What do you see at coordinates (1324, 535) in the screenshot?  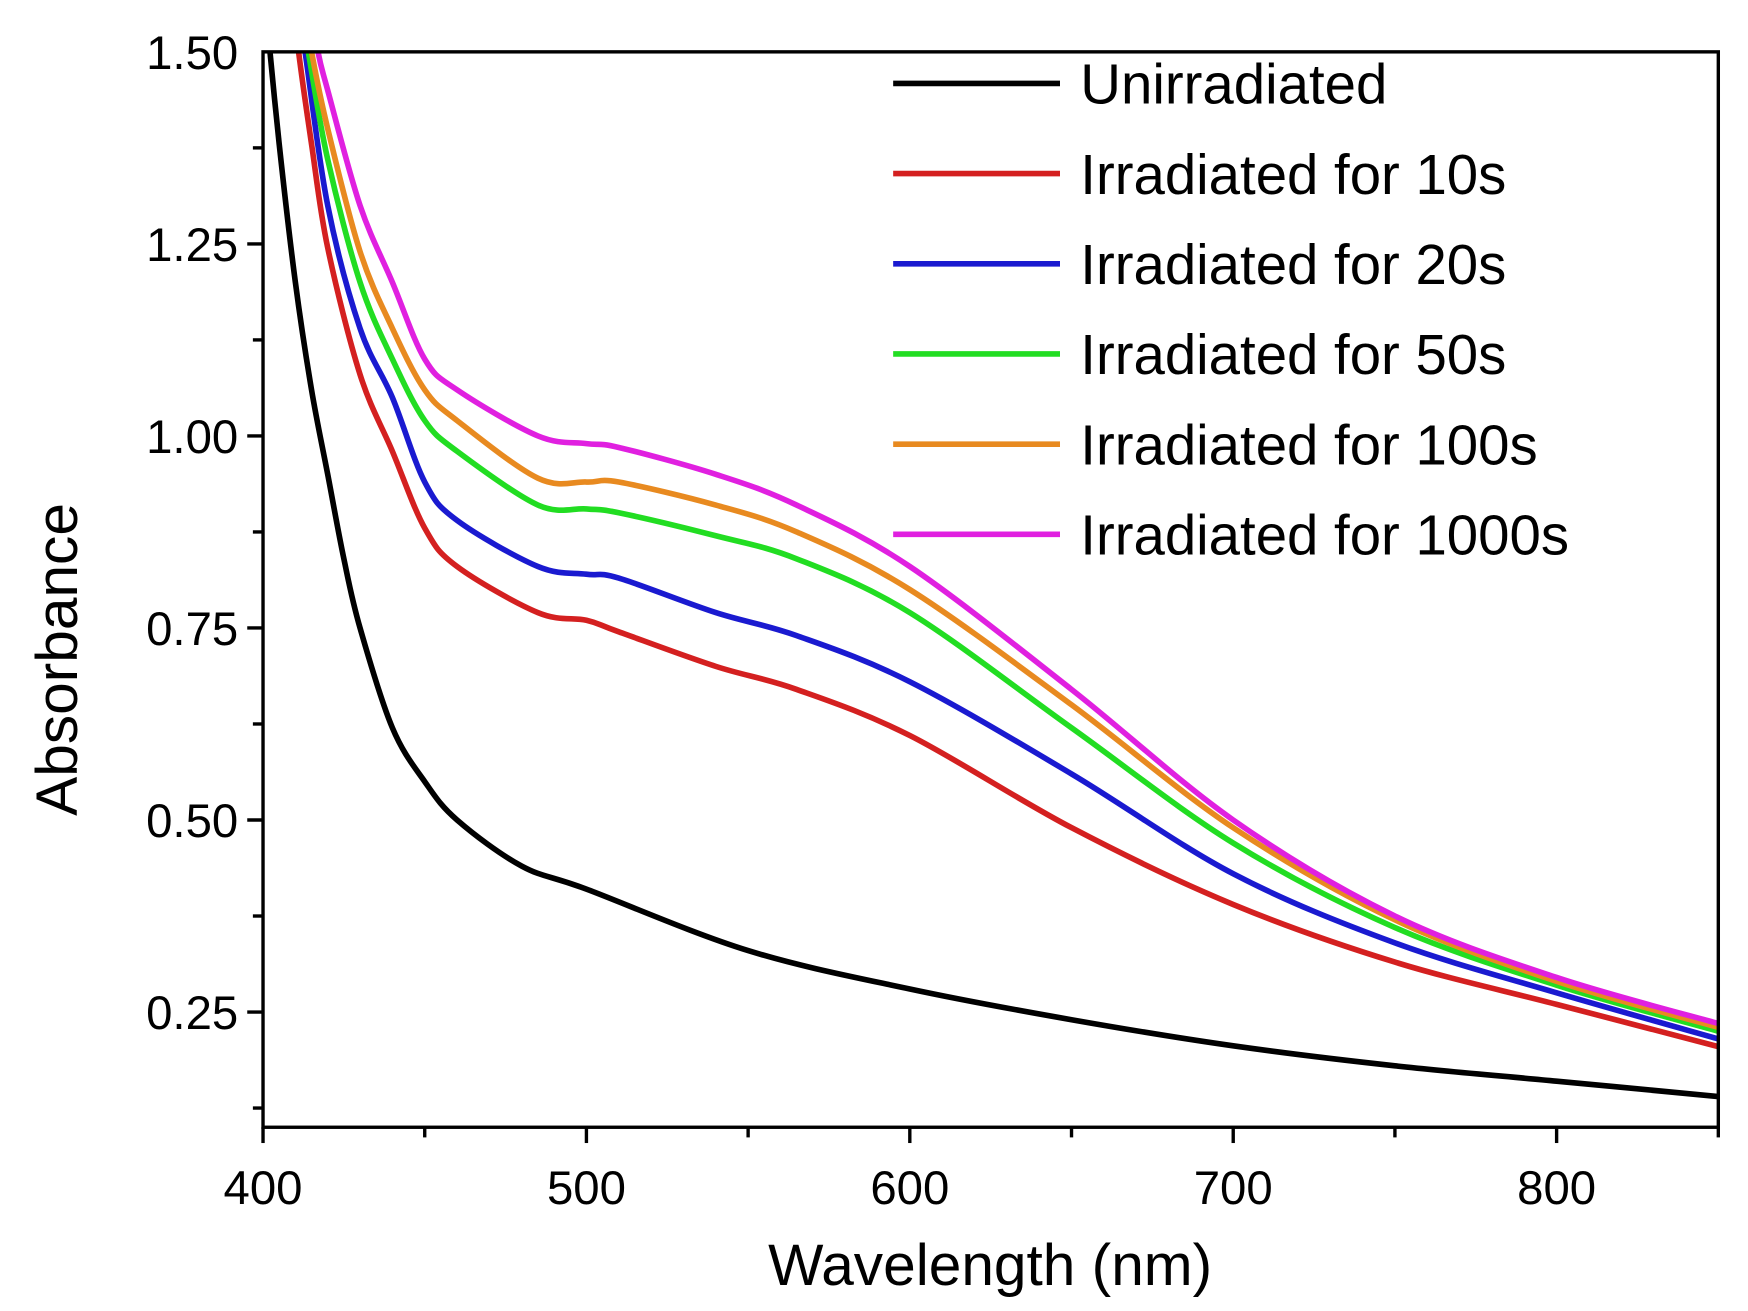 I see `legend-label: Irradiated for 1000s` at bounding box center [1324, 535].